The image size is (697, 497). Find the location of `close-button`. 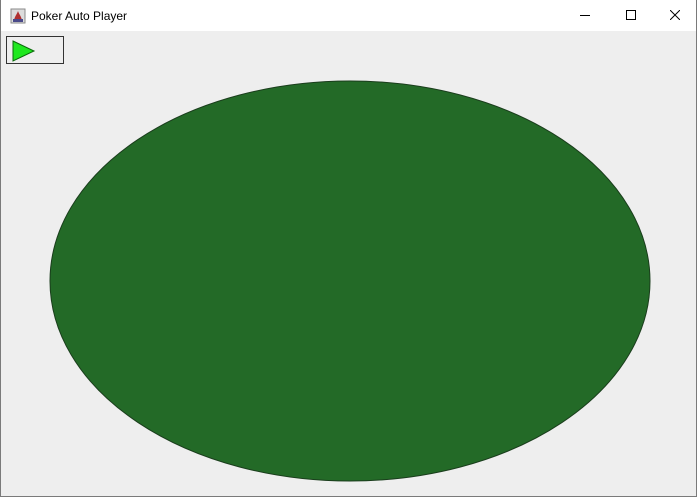

close-button is located at coordinates (674, 15).